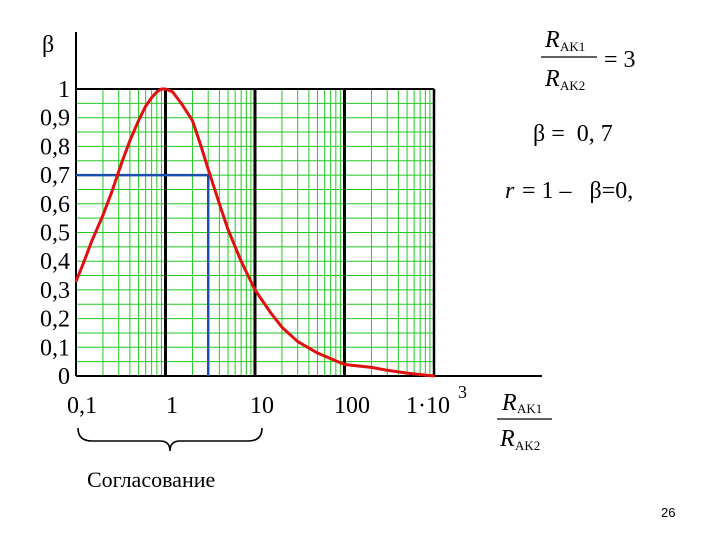 The image size is (720, 540). I want to click on y-tick-label: 0,2, so click(55, 320).